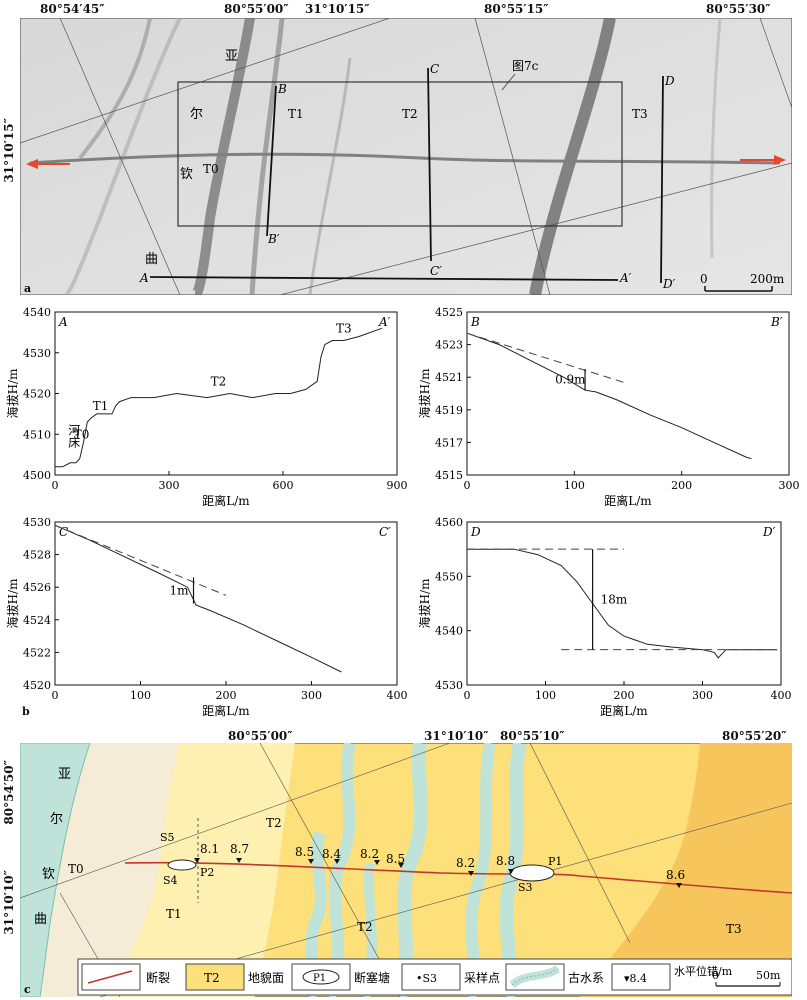 The height and width of the screenshot is (1000, 807). I want to click on legend-sample: 采样点, so click(482, 977).